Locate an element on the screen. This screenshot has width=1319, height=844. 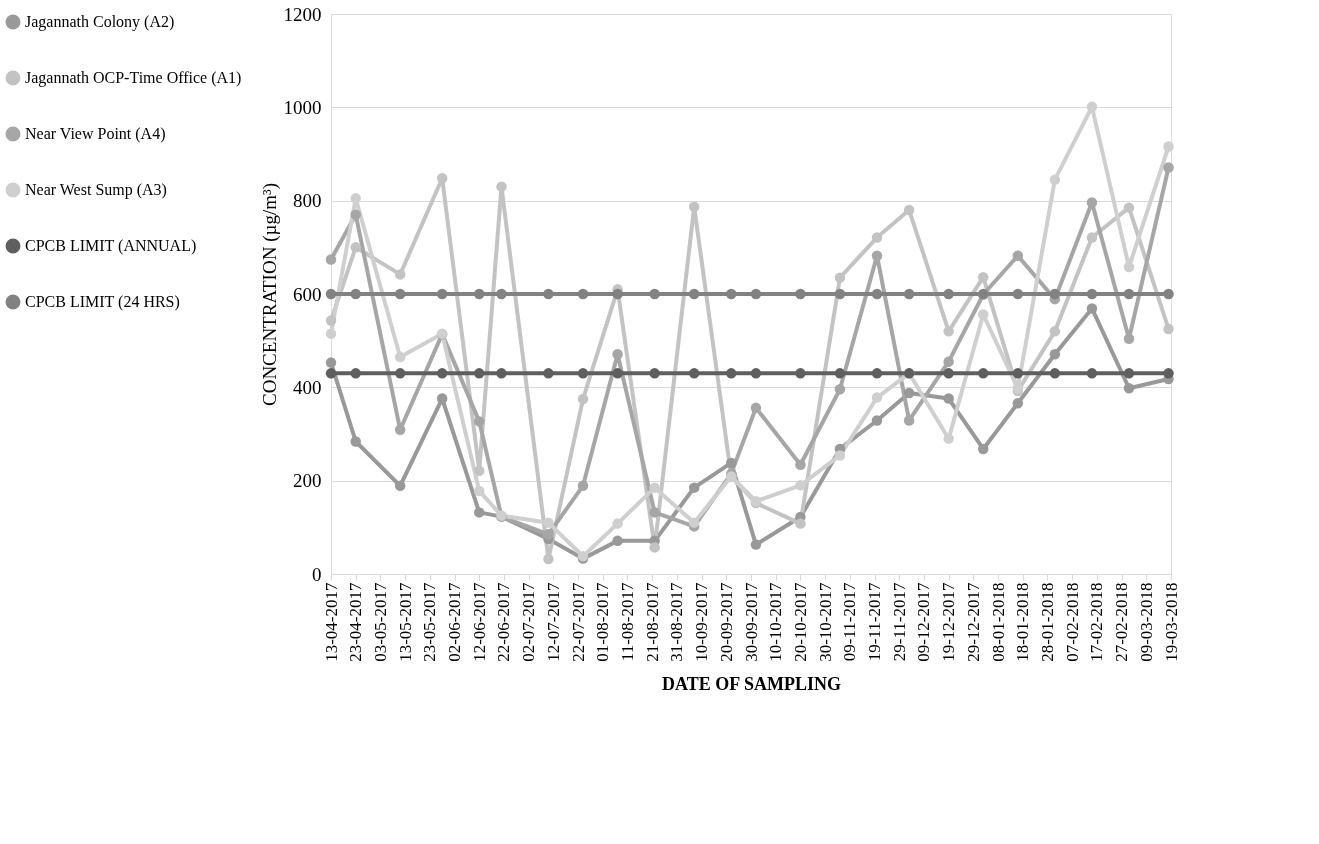
x-tick-label: 08-01-2018 is located at coordinates (998, 622).